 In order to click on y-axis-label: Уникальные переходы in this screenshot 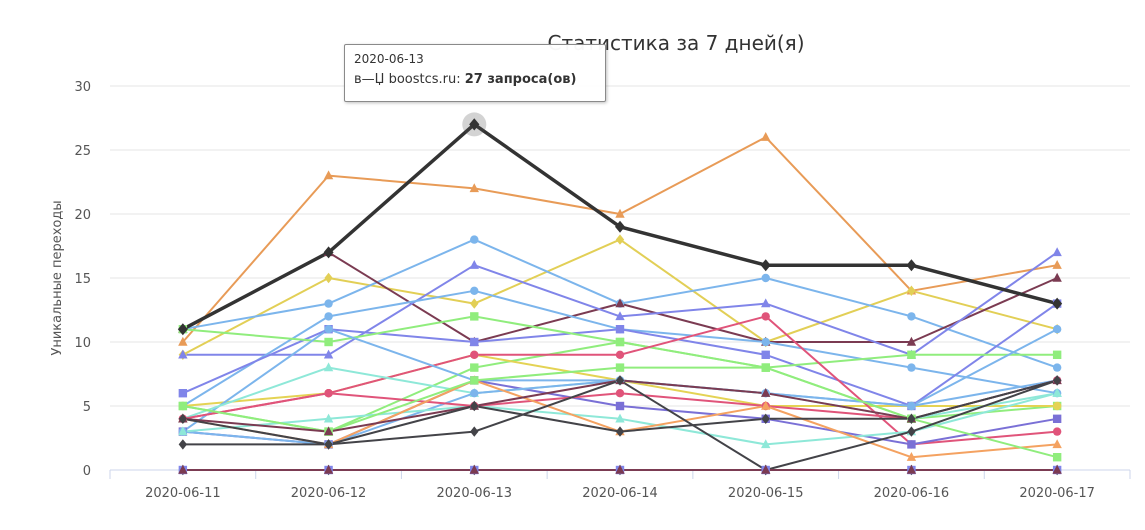, I will do `click(57, 277)`.